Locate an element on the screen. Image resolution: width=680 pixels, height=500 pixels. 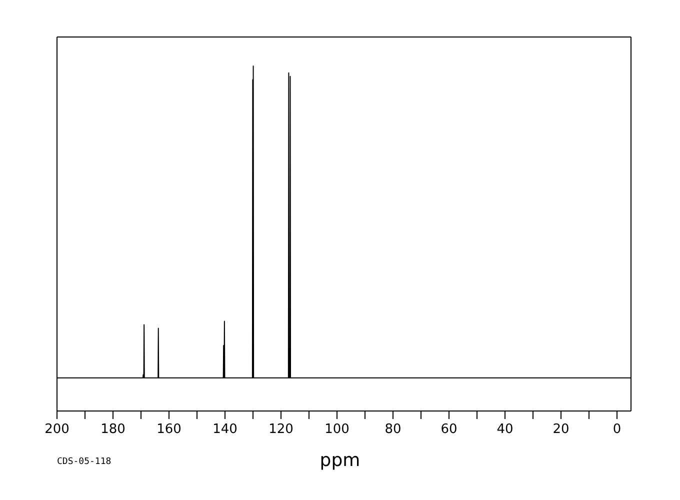
x-tick-label: 200 is located at coordinates (57, 429).